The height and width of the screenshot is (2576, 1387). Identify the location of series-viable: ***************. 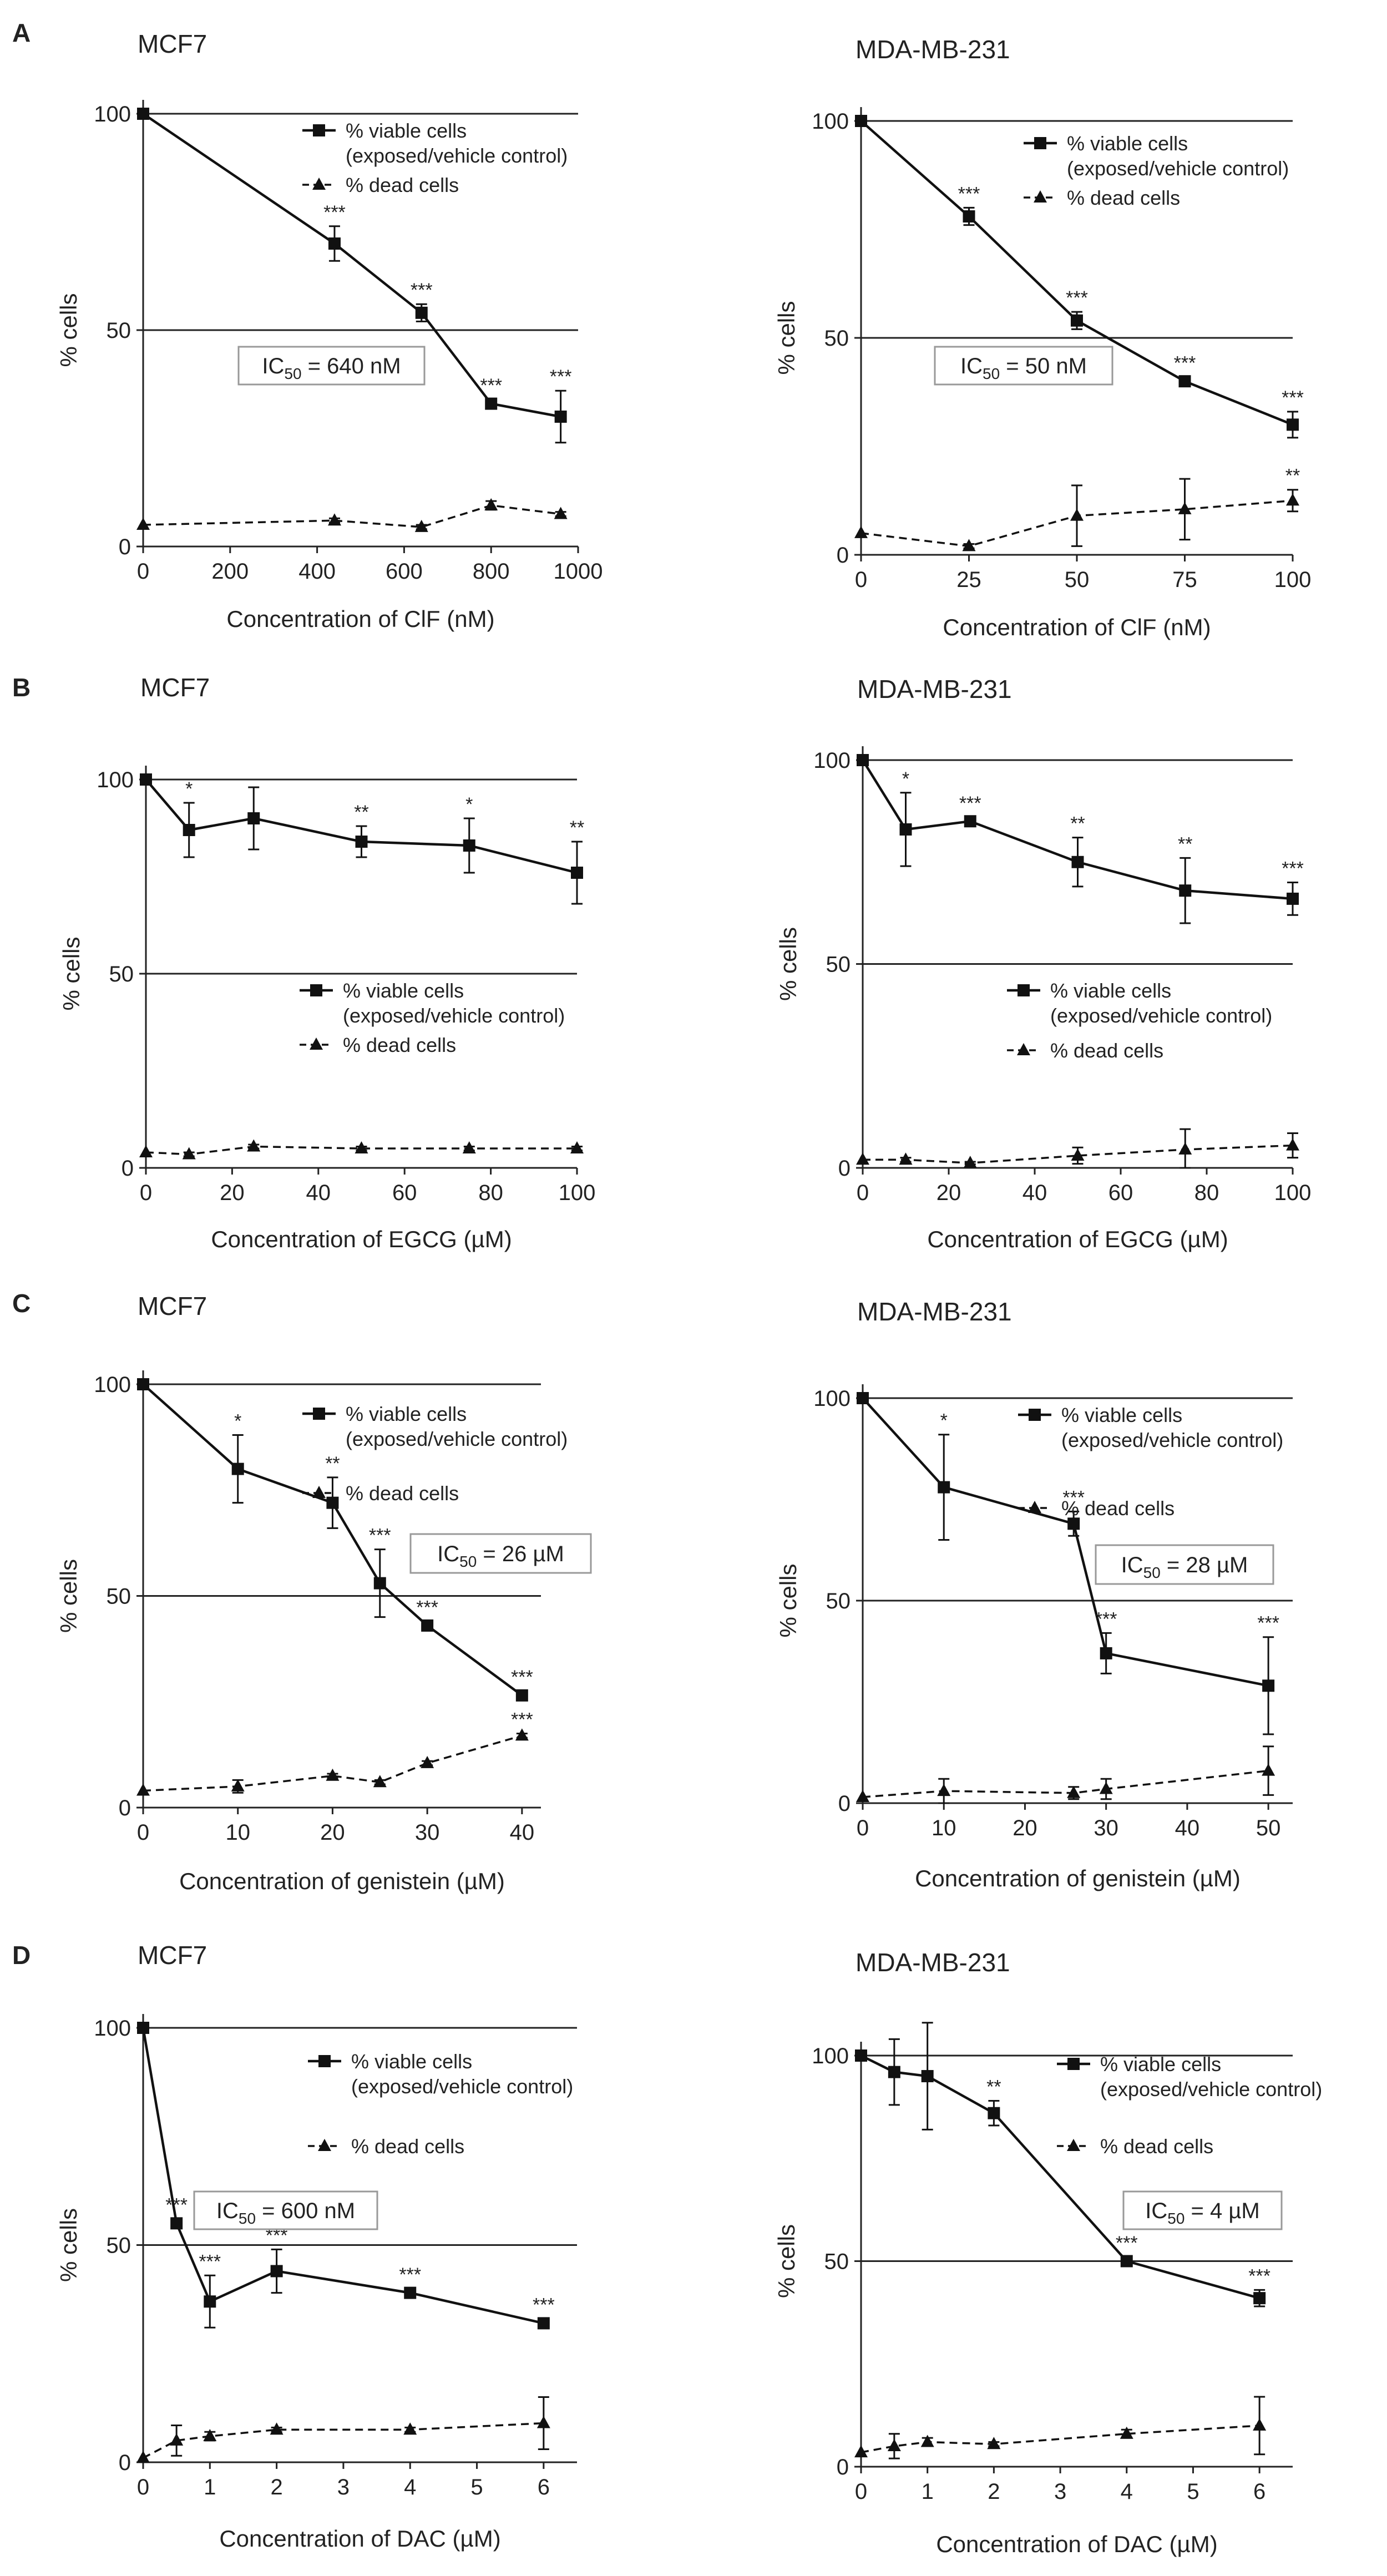
(346, 2176).